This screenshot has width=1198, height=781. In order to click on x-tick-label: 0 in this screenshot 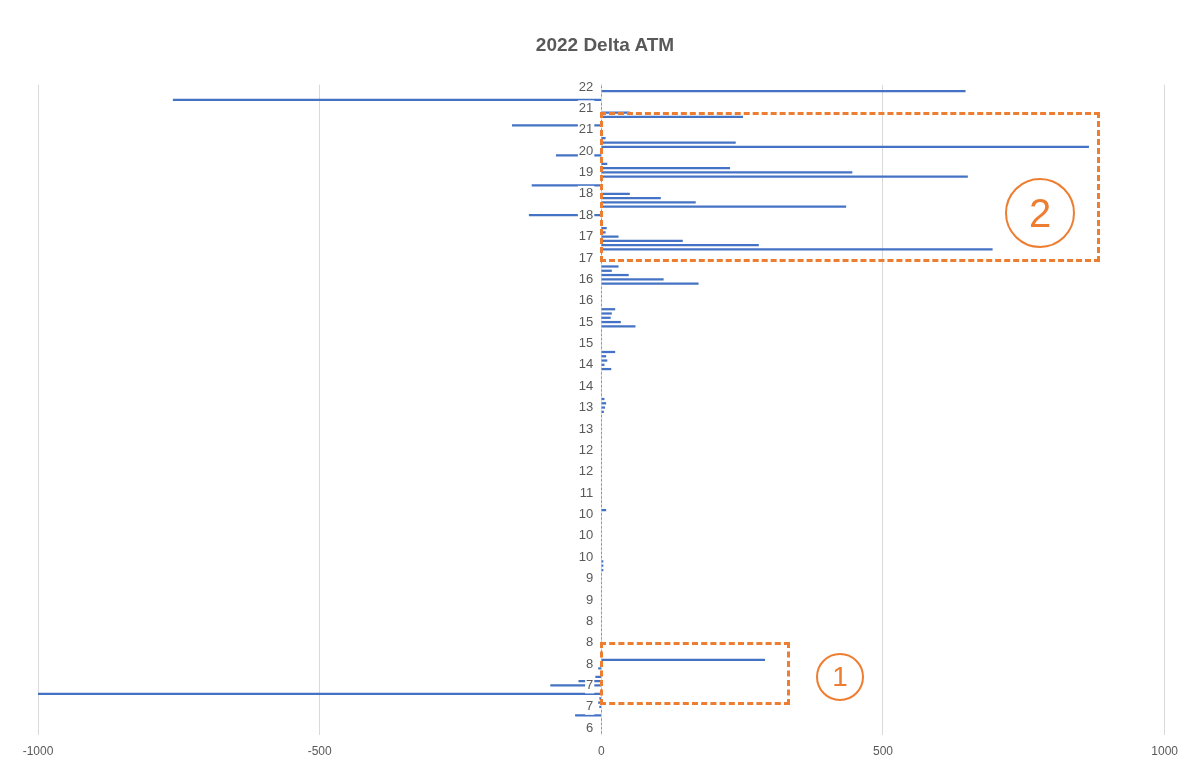, I will do `click(601, 751)`.